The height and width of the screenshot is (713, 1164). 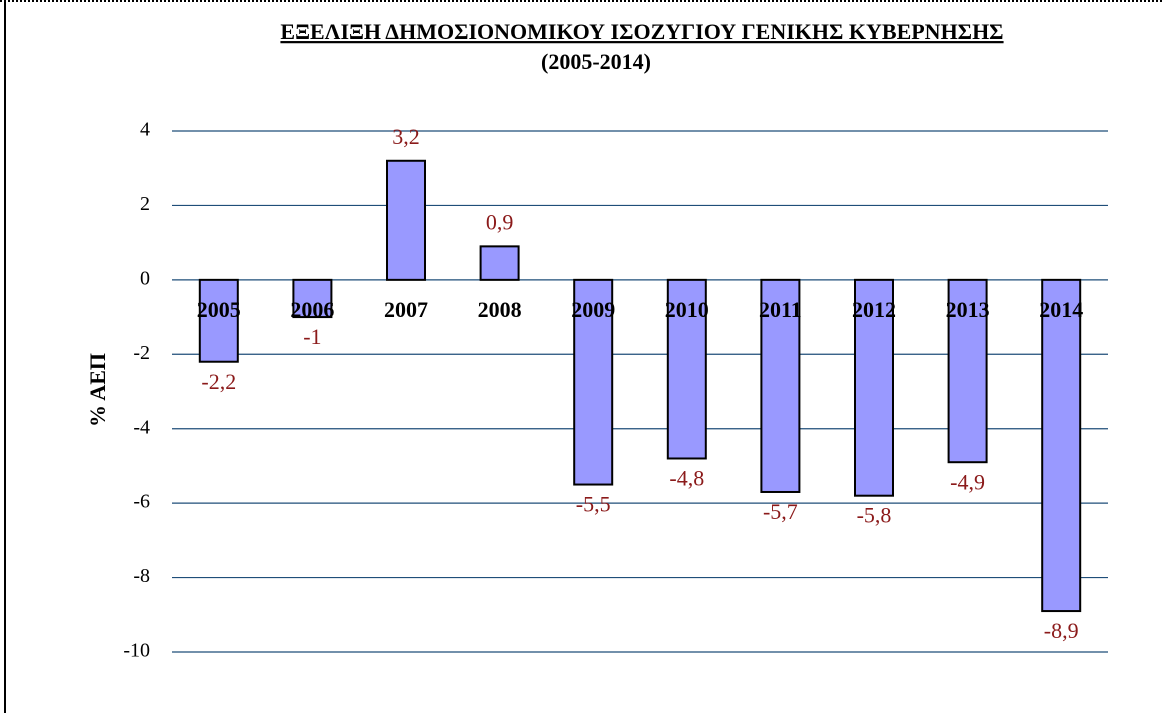 What do you see at coordinates (687, 309) in the screenshot?
I see `x-tick-label: 2010` at bounding box center [687, 309].